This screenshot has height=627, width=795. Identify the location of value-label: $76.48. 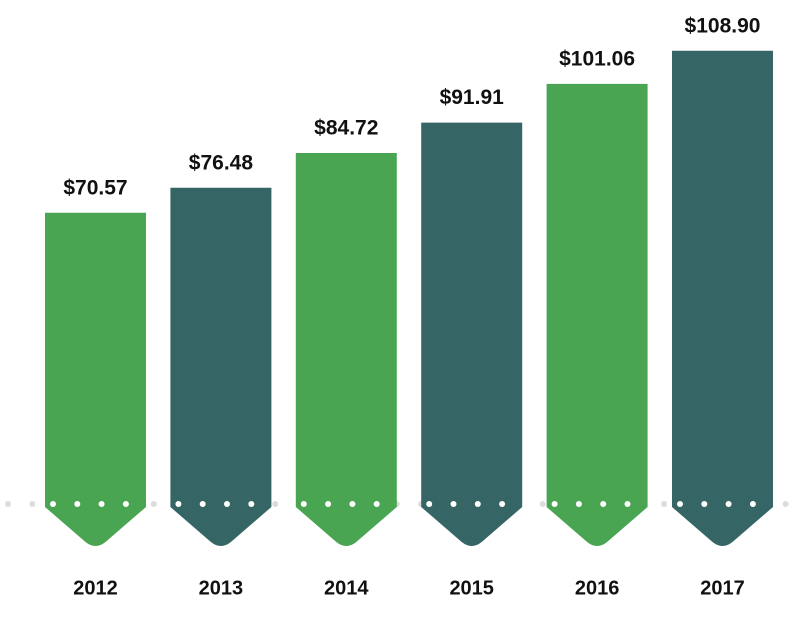
(221, 162).